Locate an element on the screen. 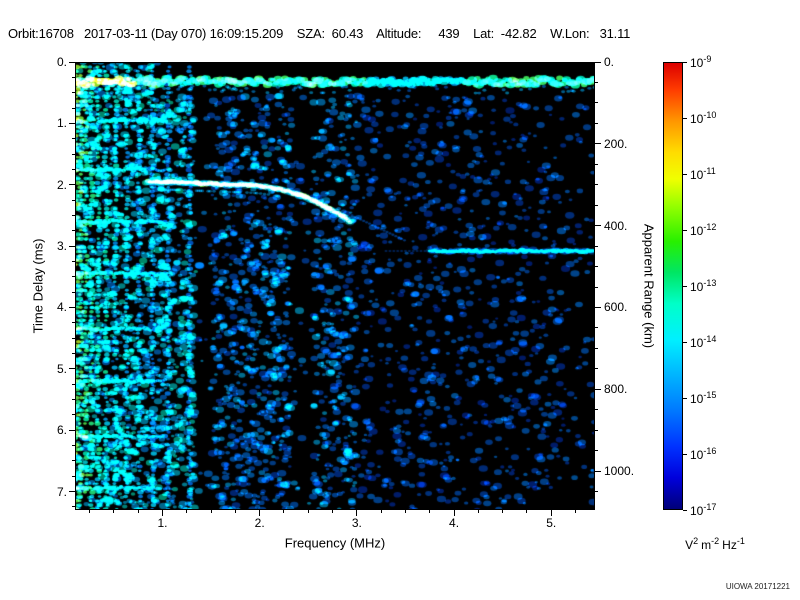  watermark: UIOWA 20171221 is located at coordinates (757, 586).